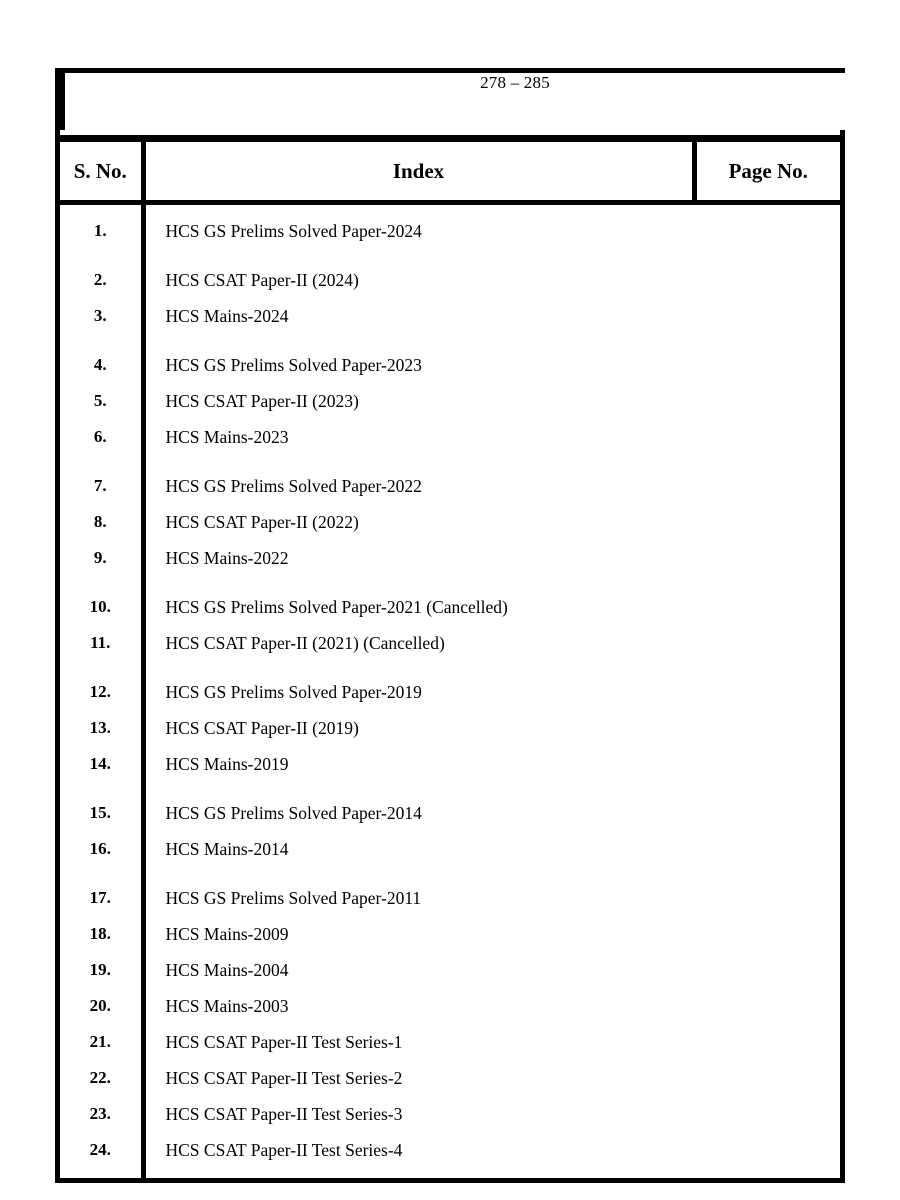 The width and height of the screenshot is (900, 1200). Describe the element at coordinates (418, 855) in the screenshot. I see `cell-index-entry: HCS Mains-2014` at that location.